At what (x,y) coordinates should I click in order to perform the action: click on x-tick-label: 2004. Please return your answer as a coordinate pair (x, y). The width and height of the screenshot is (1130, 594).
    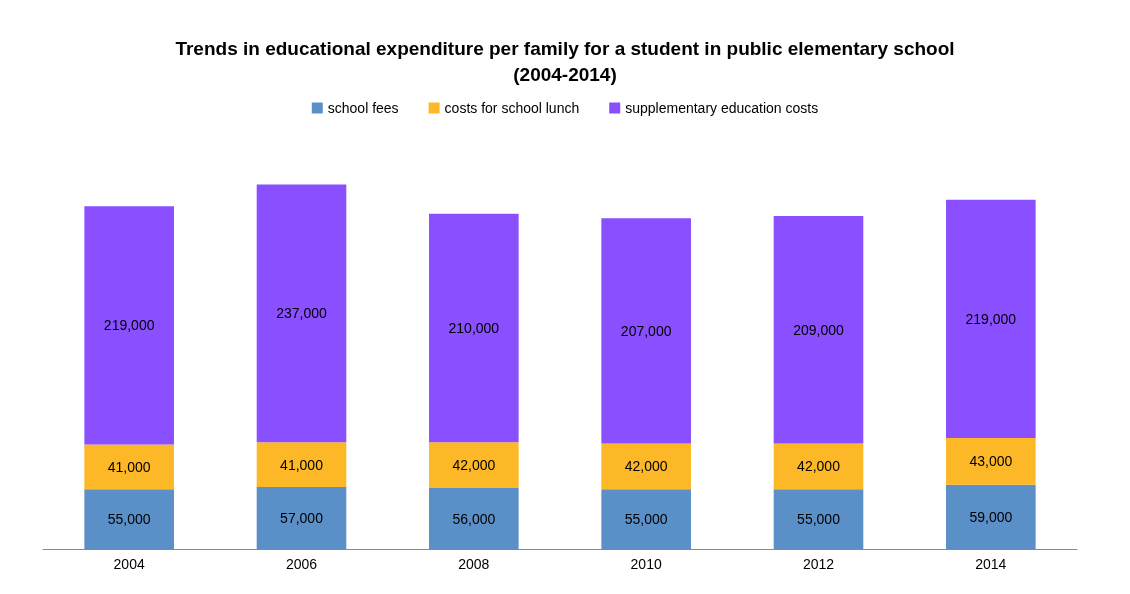
    Looking at the image, I should click on (129, 564).